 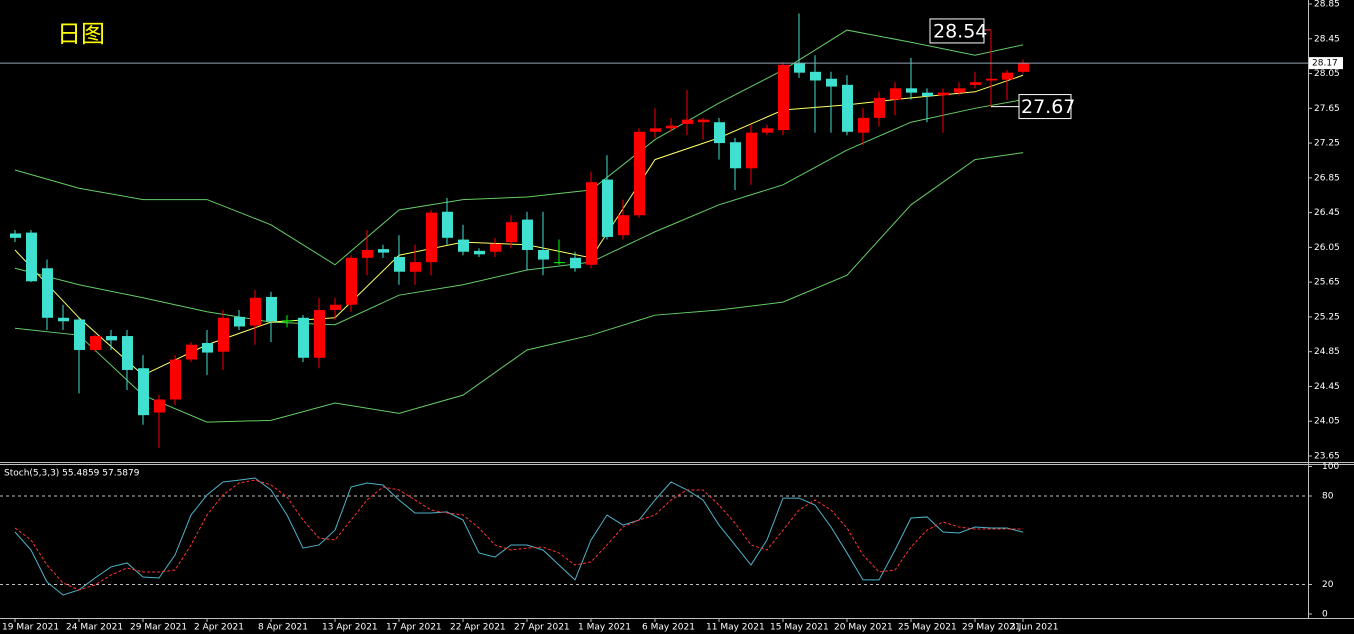 What do you see at coordinates (542, 628) in the screenshot?
I see `x-tick-label: 27 Apr 2021` at bounding box center [542, 628].